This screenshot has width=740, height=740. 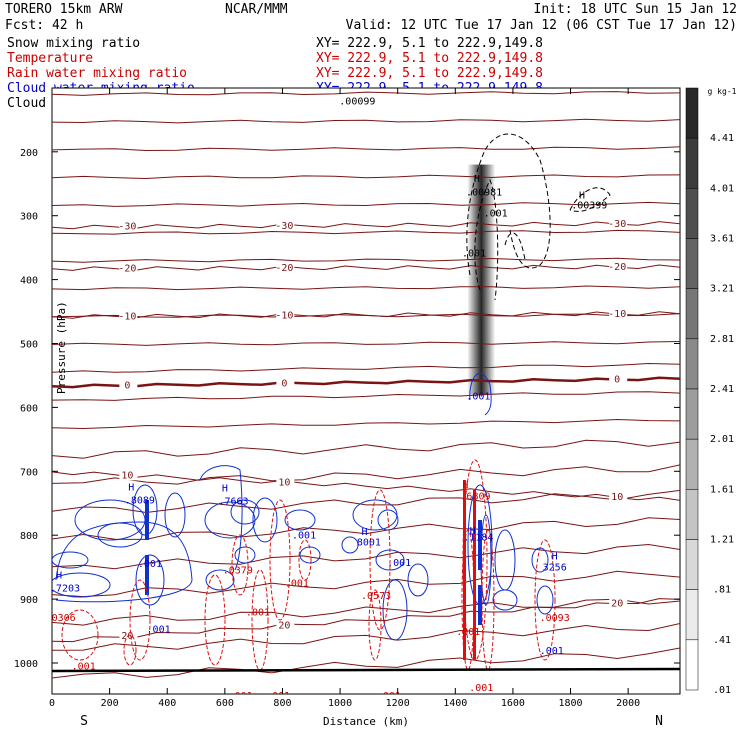 I want to click on x-tick-label: 1200, so click(x=398, y=703).